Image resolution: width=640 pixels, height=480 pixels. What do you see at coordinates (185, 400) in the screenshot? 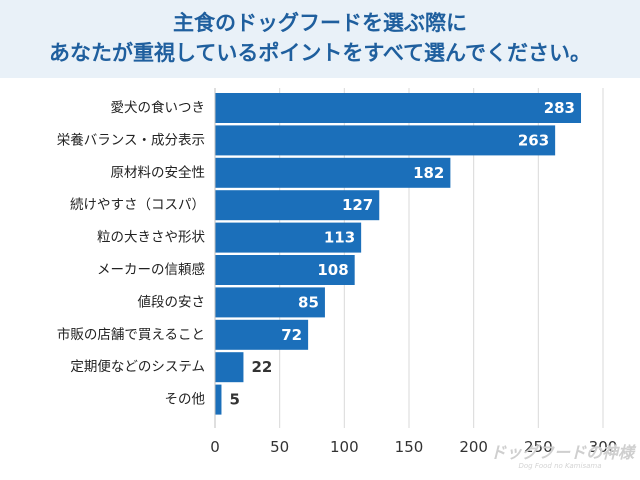
I see `category-label: その他` at bounding box center [185, 400].